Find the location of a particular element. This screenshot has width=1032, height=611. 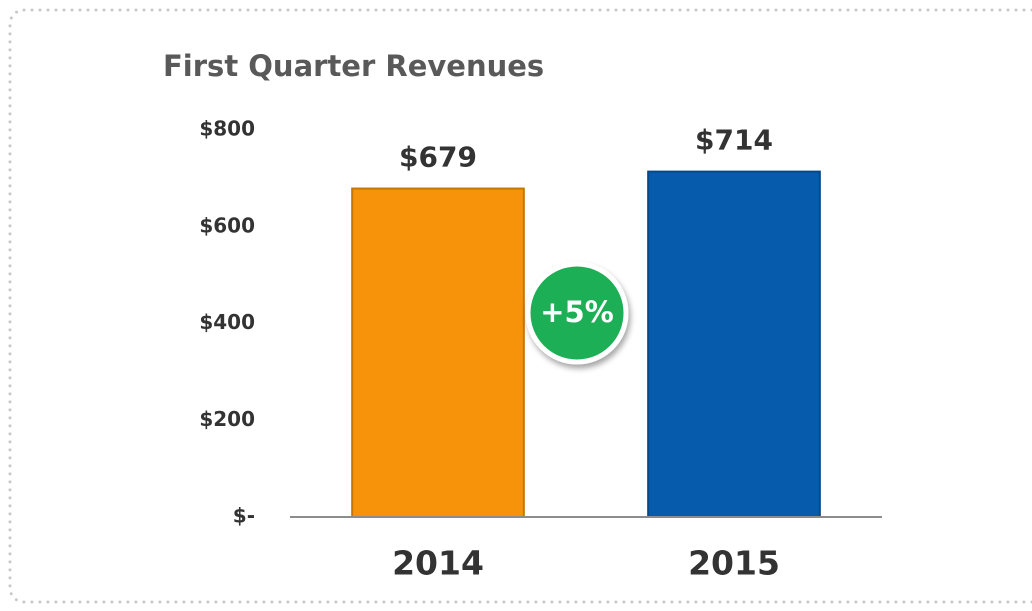

x-tick-label: 2014 is located at coordinates (438, 563).